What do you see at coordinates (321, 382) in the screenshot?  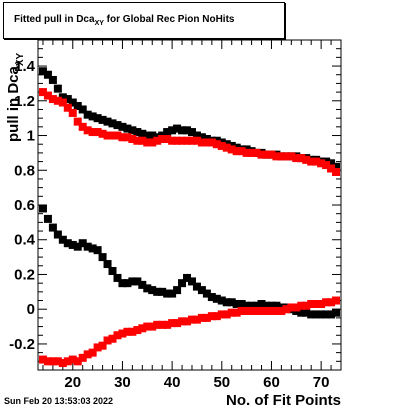 I see `x-tick-label: 70` at bounding box center [321, 382].